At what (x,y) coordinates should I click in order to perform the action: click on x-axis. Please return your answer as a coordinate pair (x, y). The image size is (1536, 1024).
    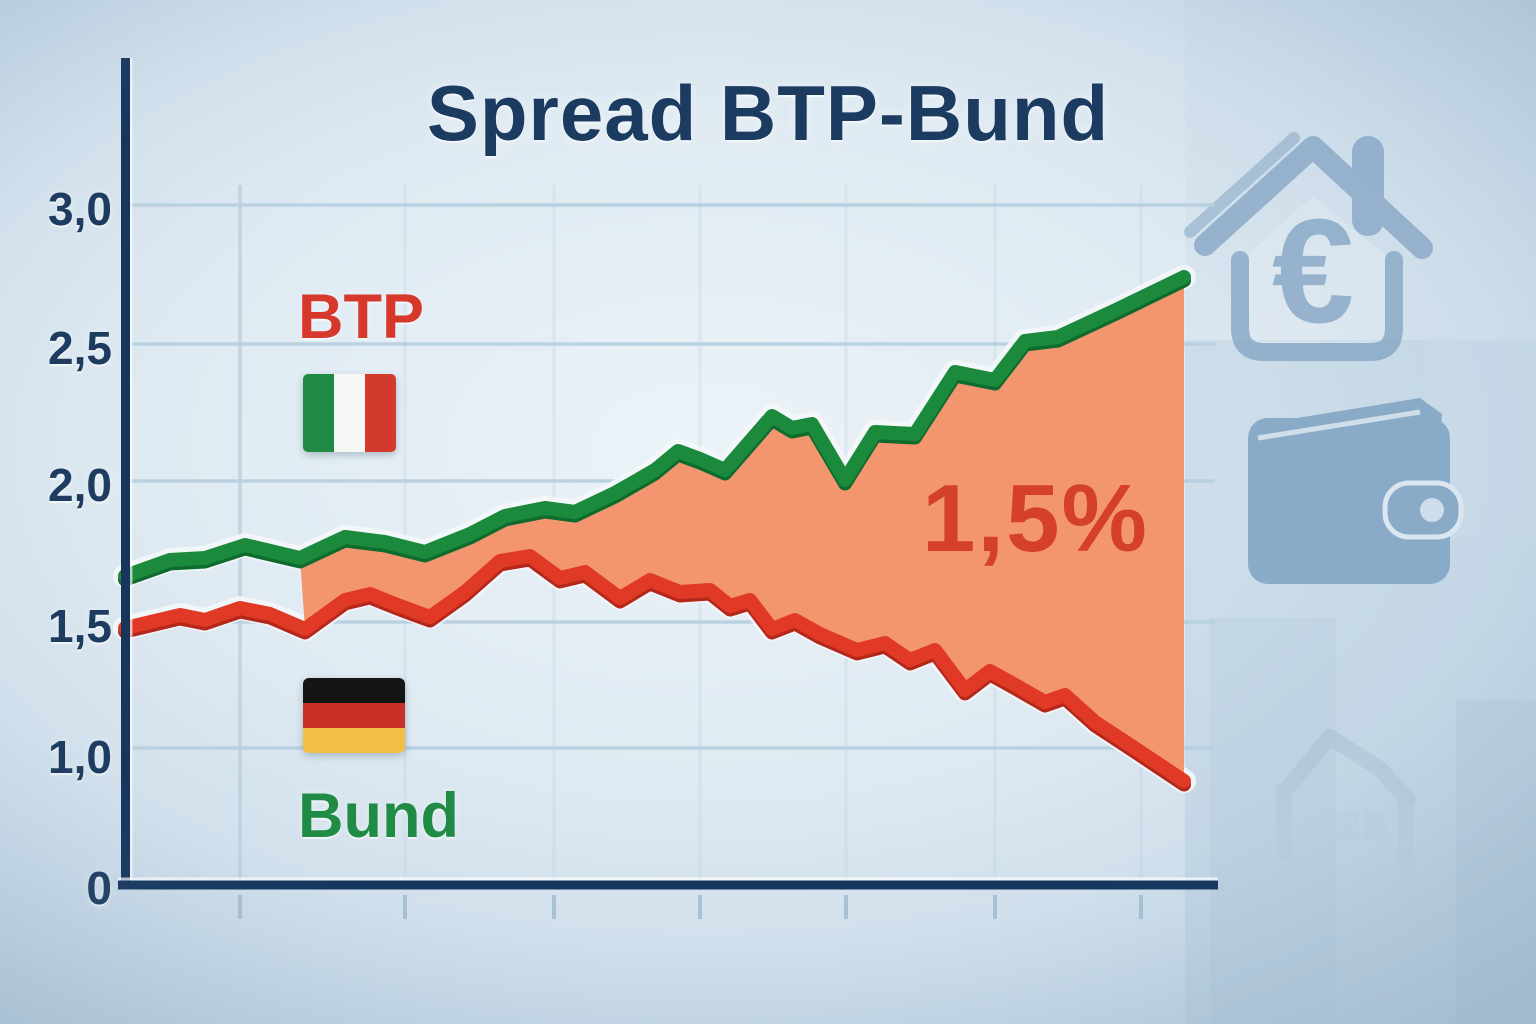
    Looking at the image, I should click on (668, 885).